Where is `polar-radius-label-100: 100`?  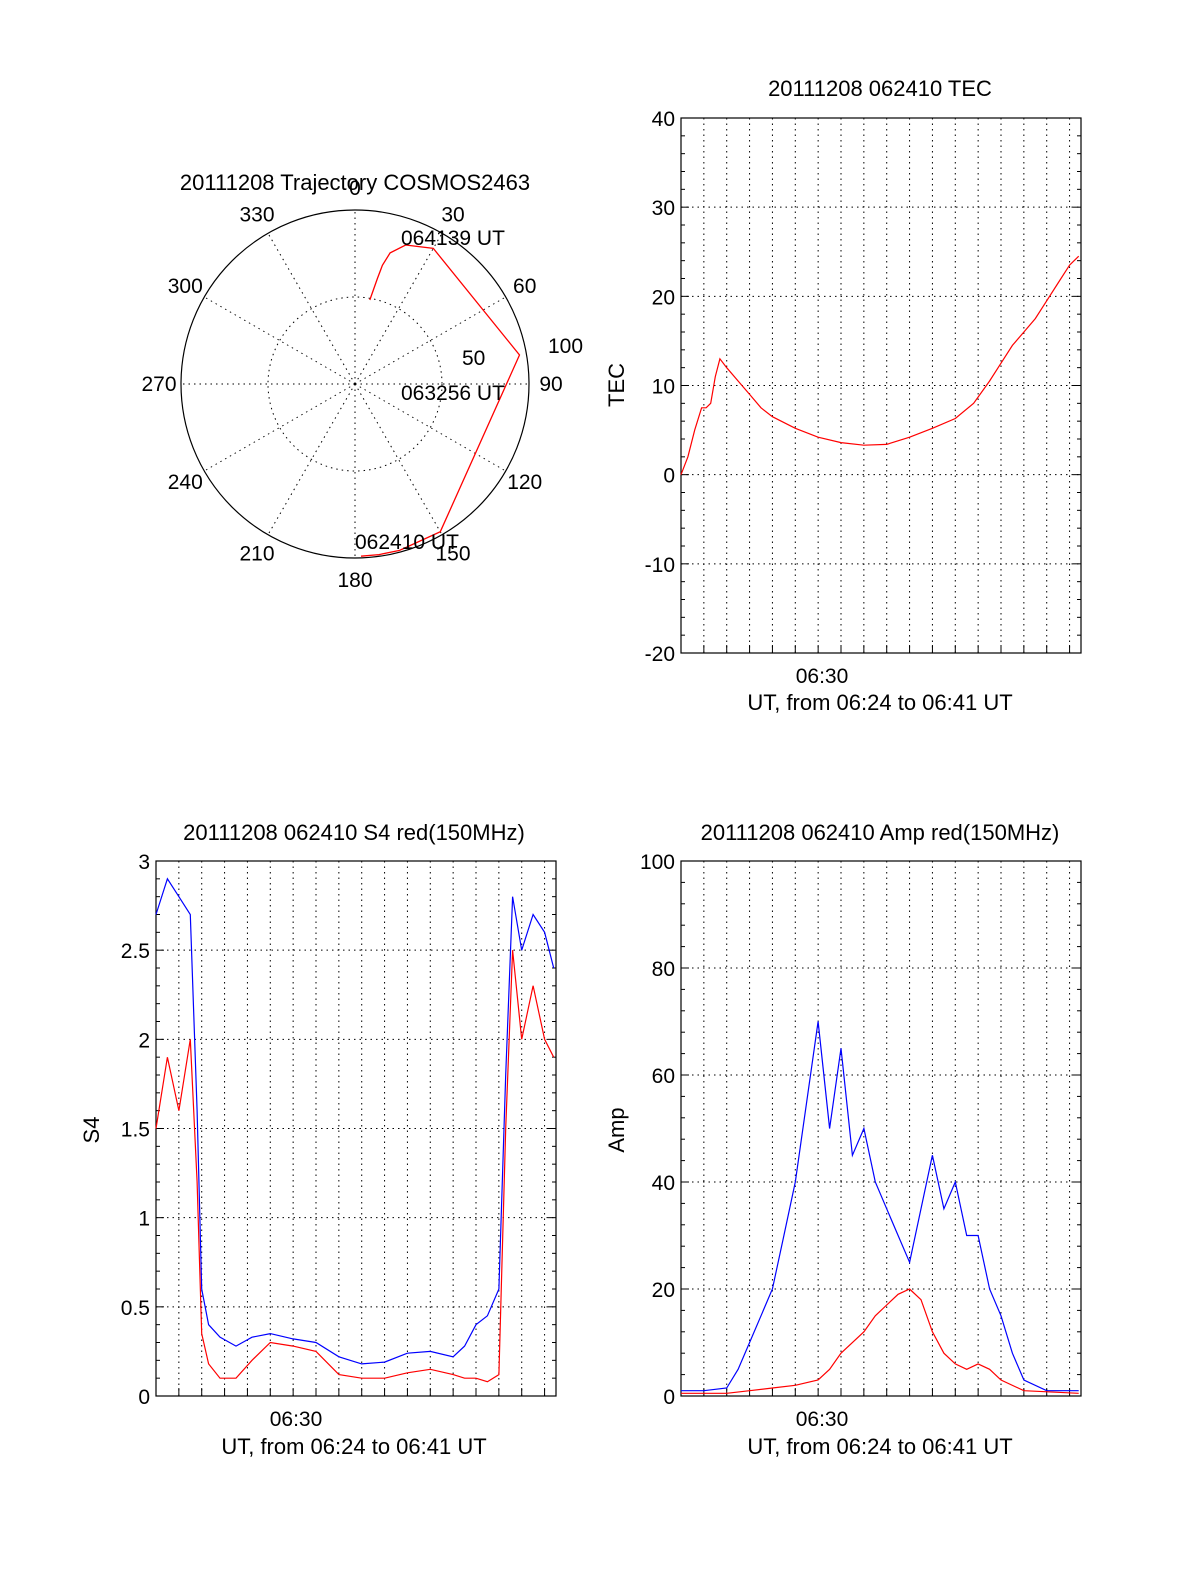
polar-radius-label-100: 100 is located at coordinates (565, 346).